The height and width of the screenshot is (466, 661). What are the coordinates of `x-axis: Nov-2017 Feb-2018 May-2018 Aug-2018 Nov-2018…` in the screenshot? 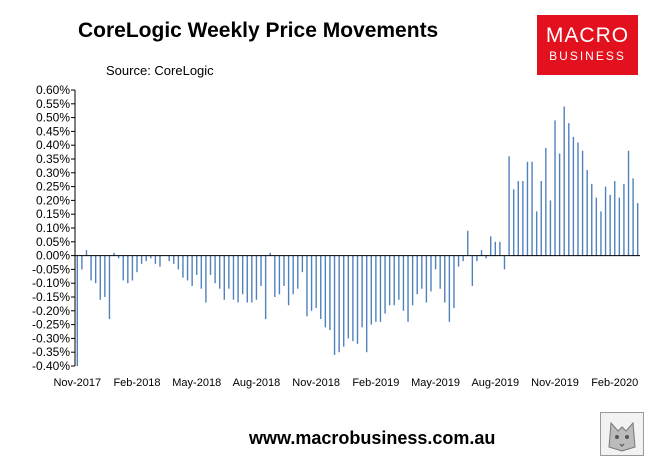 It's located at (345, 383).